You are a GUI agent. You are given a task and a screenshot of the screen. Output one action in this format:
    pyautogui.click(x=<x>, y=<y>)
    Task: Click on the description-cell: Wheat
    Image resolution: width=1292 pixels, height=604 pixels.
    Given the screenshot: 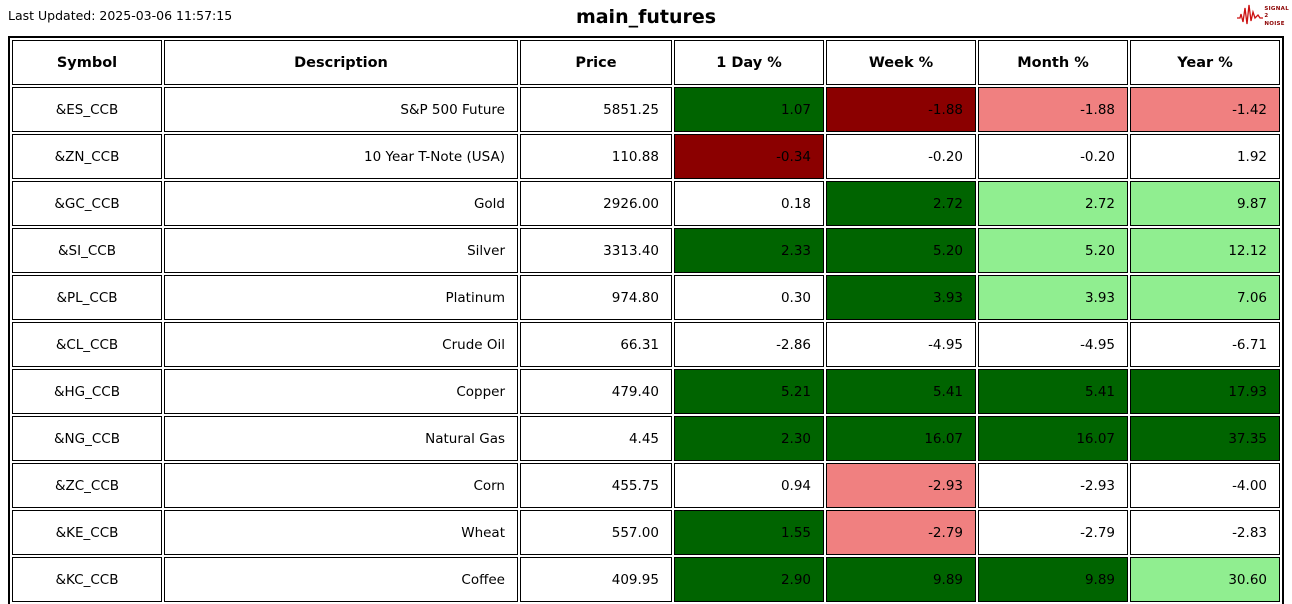 What is the action you would take?
    pyautogui.click(x=341, y=532)
    